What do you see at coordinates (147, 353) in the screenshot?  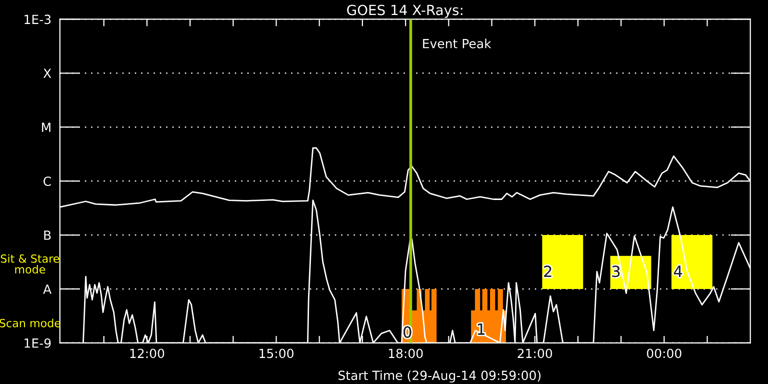 I see `x-tick-label: 12:00` at bounding box center [147, 353].